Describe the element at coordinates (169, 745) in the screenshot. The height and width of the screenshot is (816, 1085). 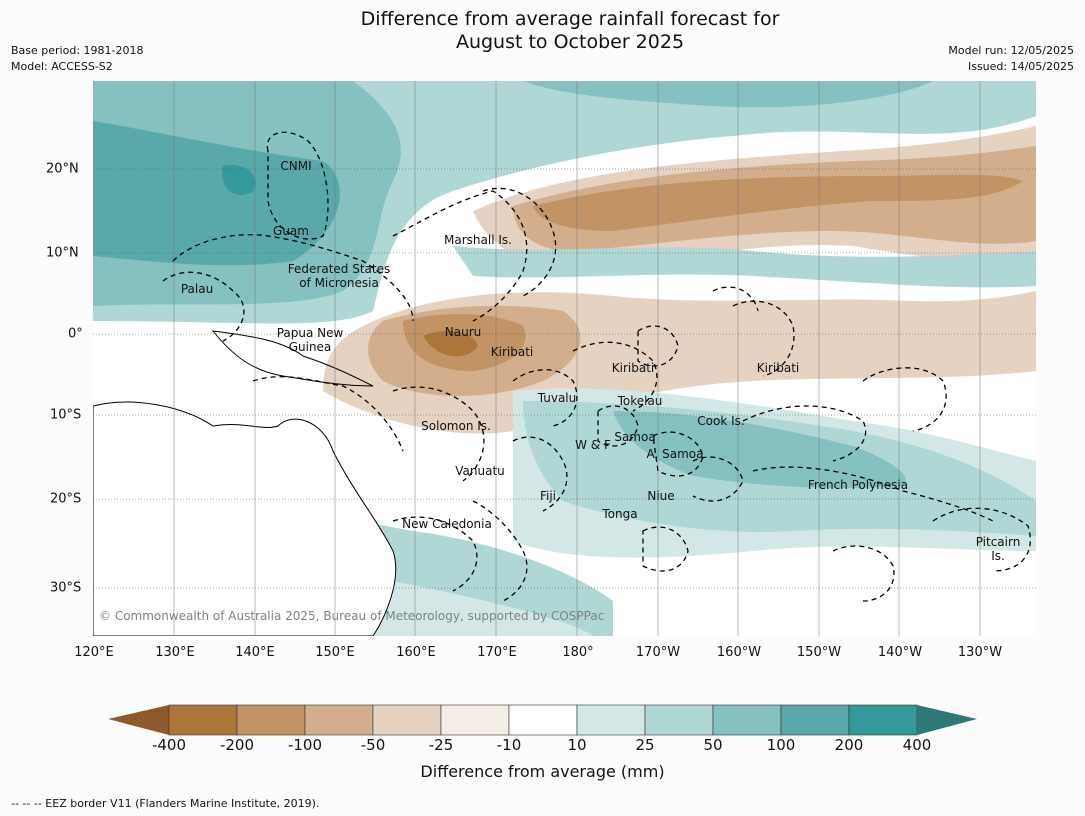
I see `colorbar-tick: -400` at that location.